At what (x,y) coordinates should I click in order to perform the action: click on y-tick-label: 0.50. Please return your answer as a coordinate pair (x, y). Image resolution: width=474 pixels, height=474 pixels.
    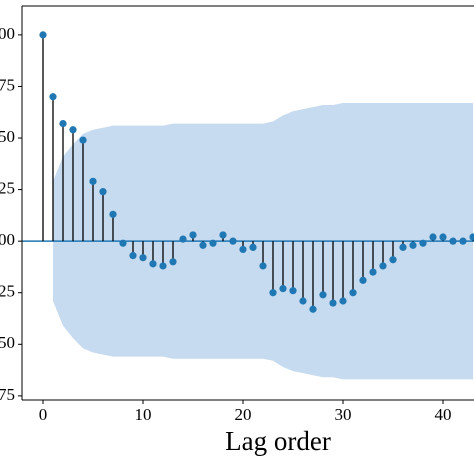
    Looking at the image, I should click on (7, 136).